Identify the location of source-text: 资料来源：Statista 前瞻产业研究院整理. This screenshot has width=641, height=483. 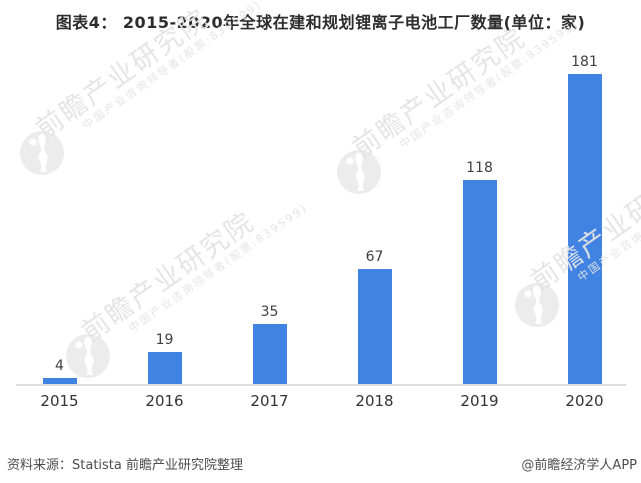
(125, 465).